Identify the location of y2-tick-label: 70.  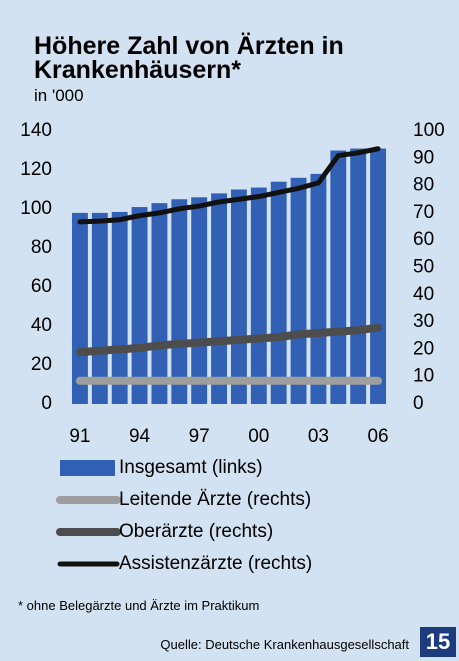
(423, 212).